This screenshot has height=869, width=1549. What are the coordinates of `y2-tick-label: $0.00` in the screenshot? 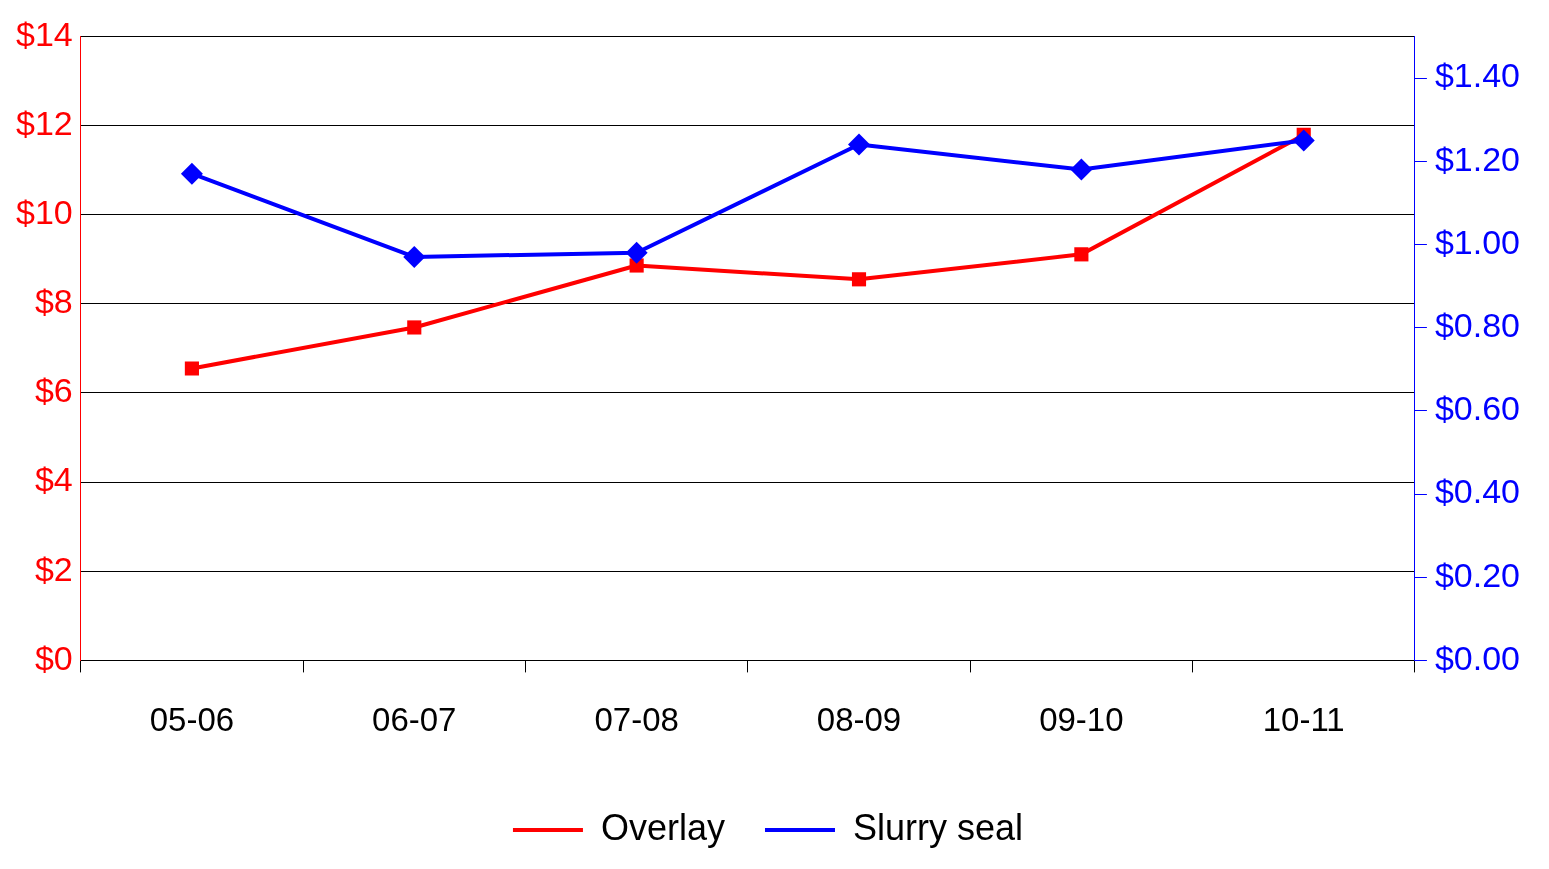 It's located at (1477, 657).